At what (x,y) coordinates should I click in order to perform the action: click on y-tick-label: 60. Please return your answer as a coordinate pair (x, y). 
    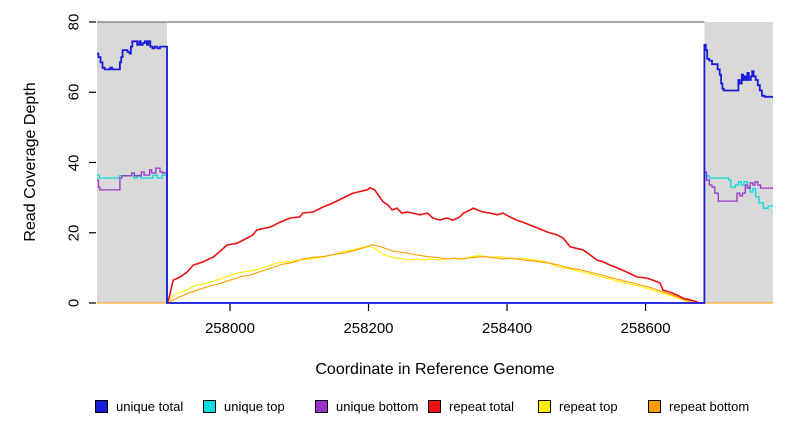
    Looking at the image, I should click on (74, 92).